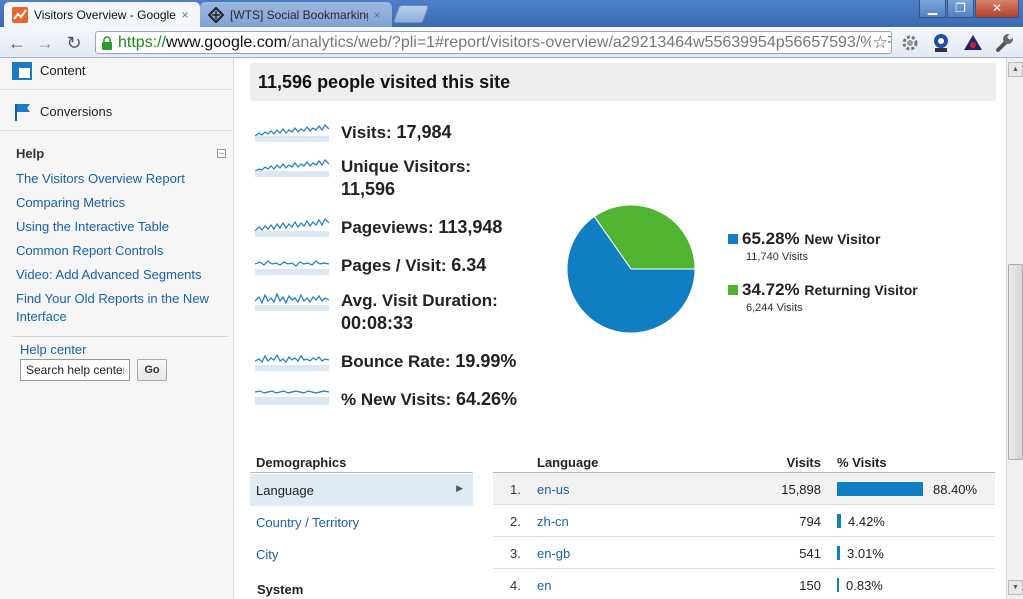 The width and height of the screenshot is (1023, 599). Describe the element at coordinates (406, 166) in the screenshot. I see `metric-label: Unique Visitors:` at that location.